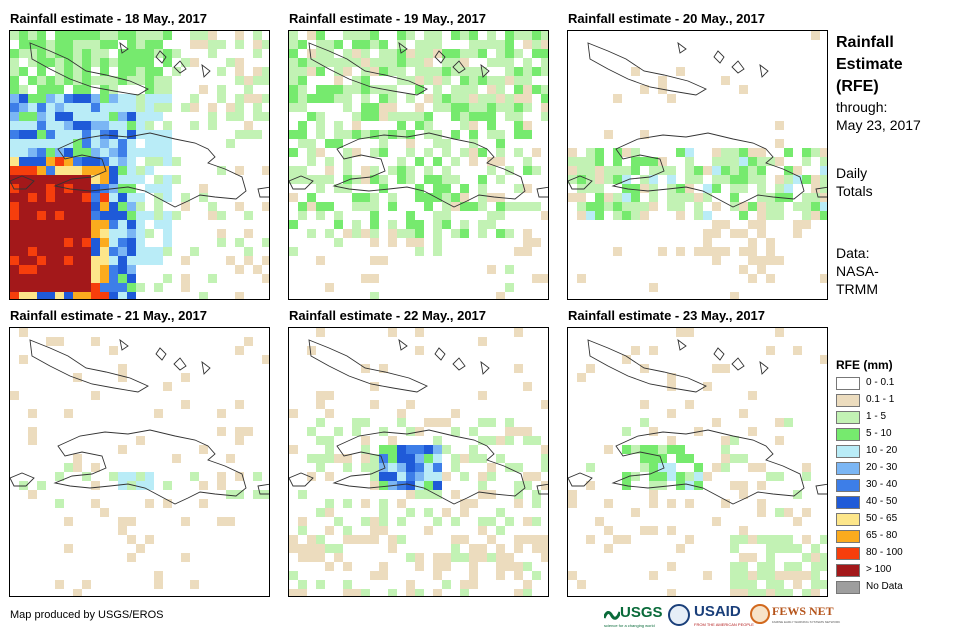  I want to click on usgs-logo-icon: USGS science for a changing world, so click(633, 617).